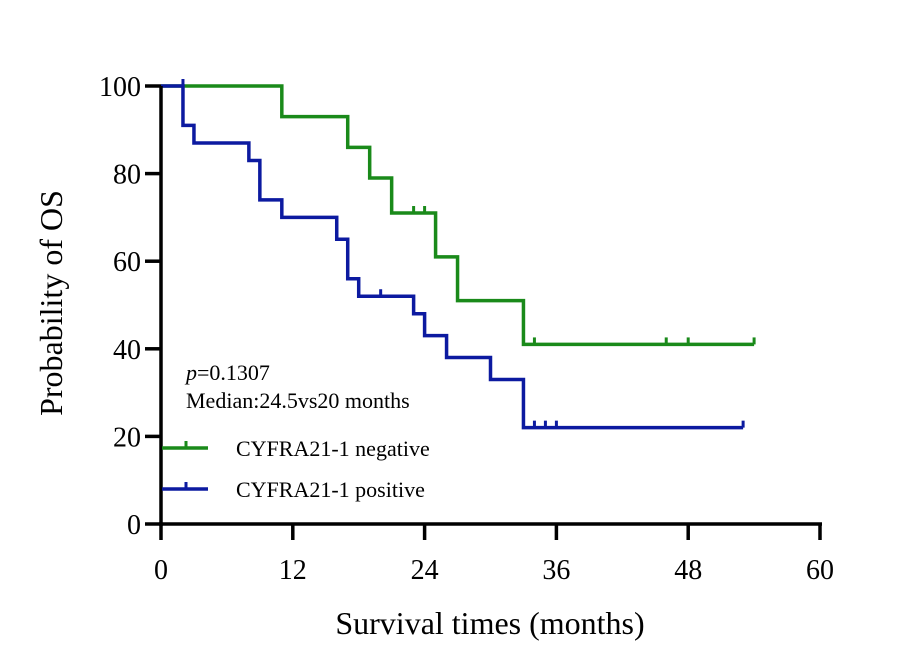  I want to click on y-tick-label: 80, so click(127, 175).